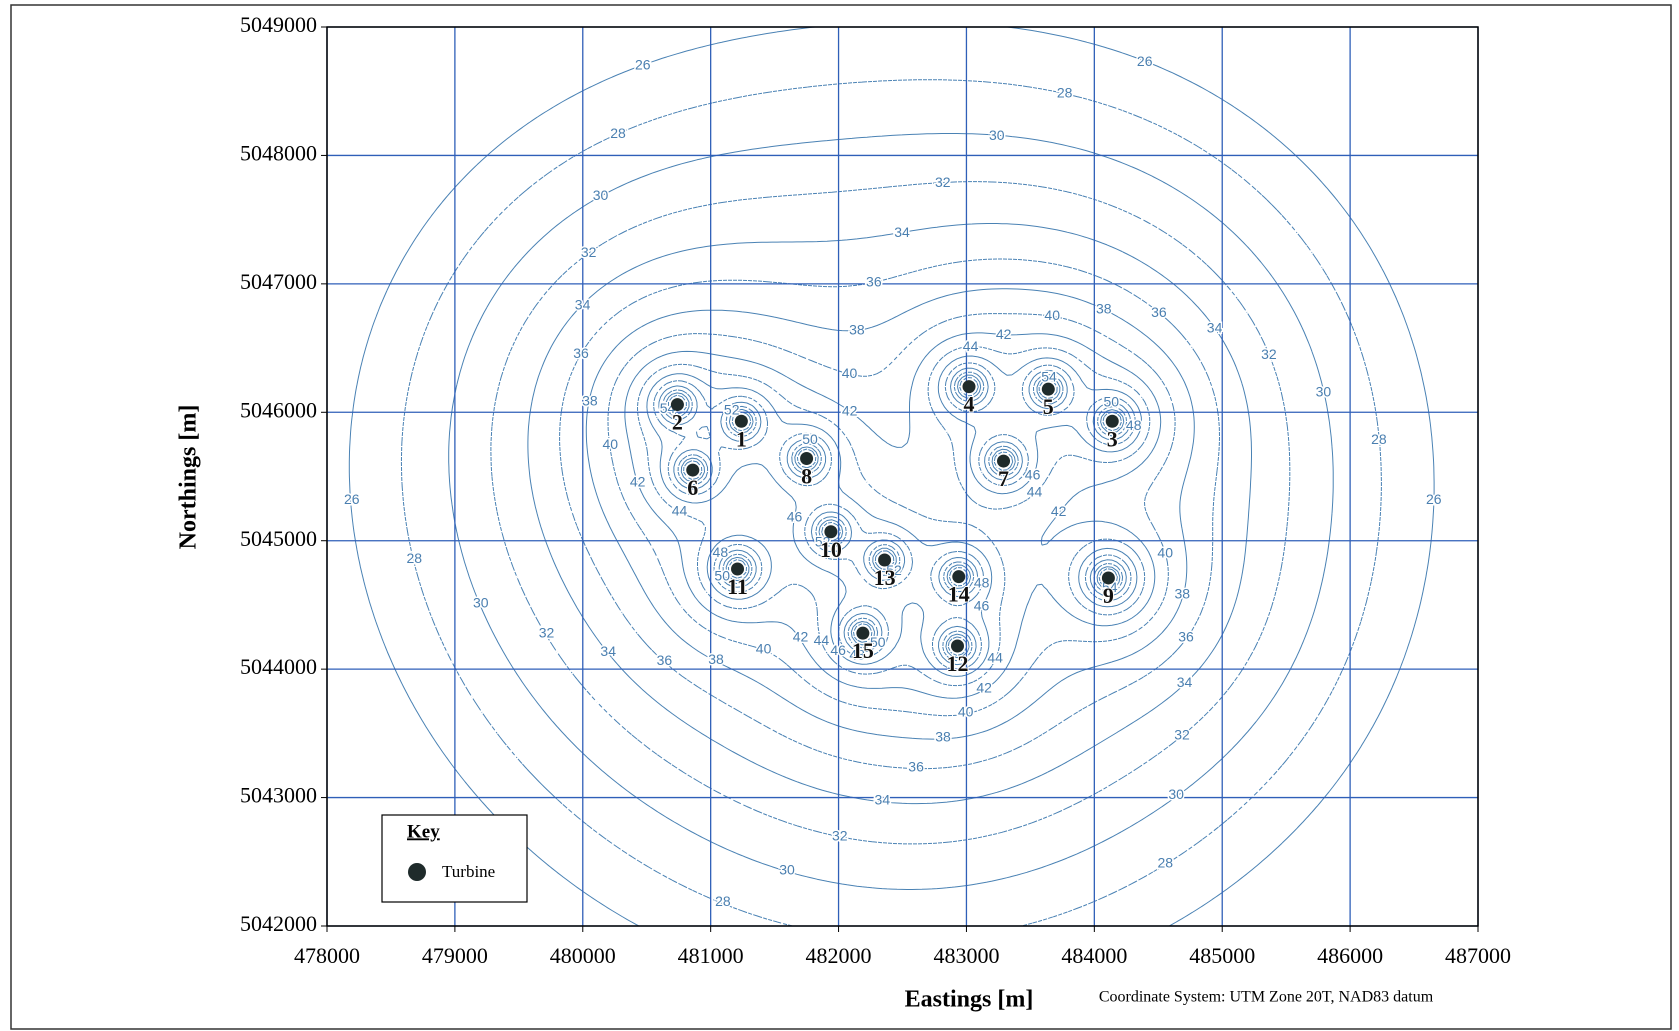 The image size is (1679, 1031). Describe the element at coordinates (1003, 478) in the screenshot. I see `turbine-label: 7` at that location.